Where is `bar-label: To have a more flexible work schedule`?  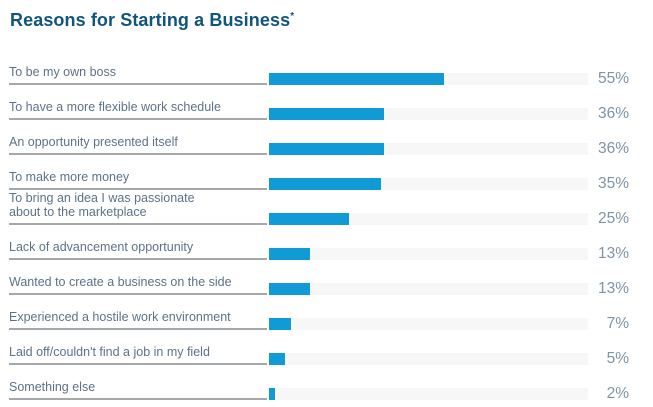
bar-label: To have a more flexible work schedule is located at coordinates (138, 110).